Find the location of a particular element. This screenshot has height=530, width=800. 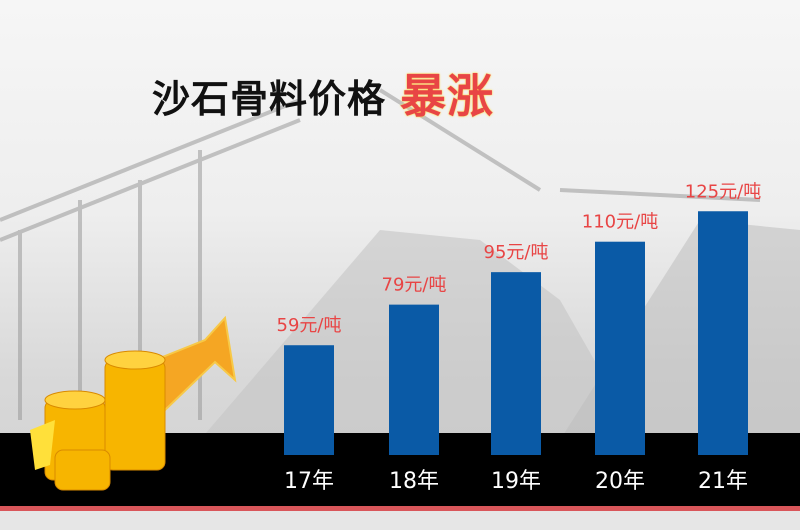

gold-coins-icon is located at coordinates (133, 403).